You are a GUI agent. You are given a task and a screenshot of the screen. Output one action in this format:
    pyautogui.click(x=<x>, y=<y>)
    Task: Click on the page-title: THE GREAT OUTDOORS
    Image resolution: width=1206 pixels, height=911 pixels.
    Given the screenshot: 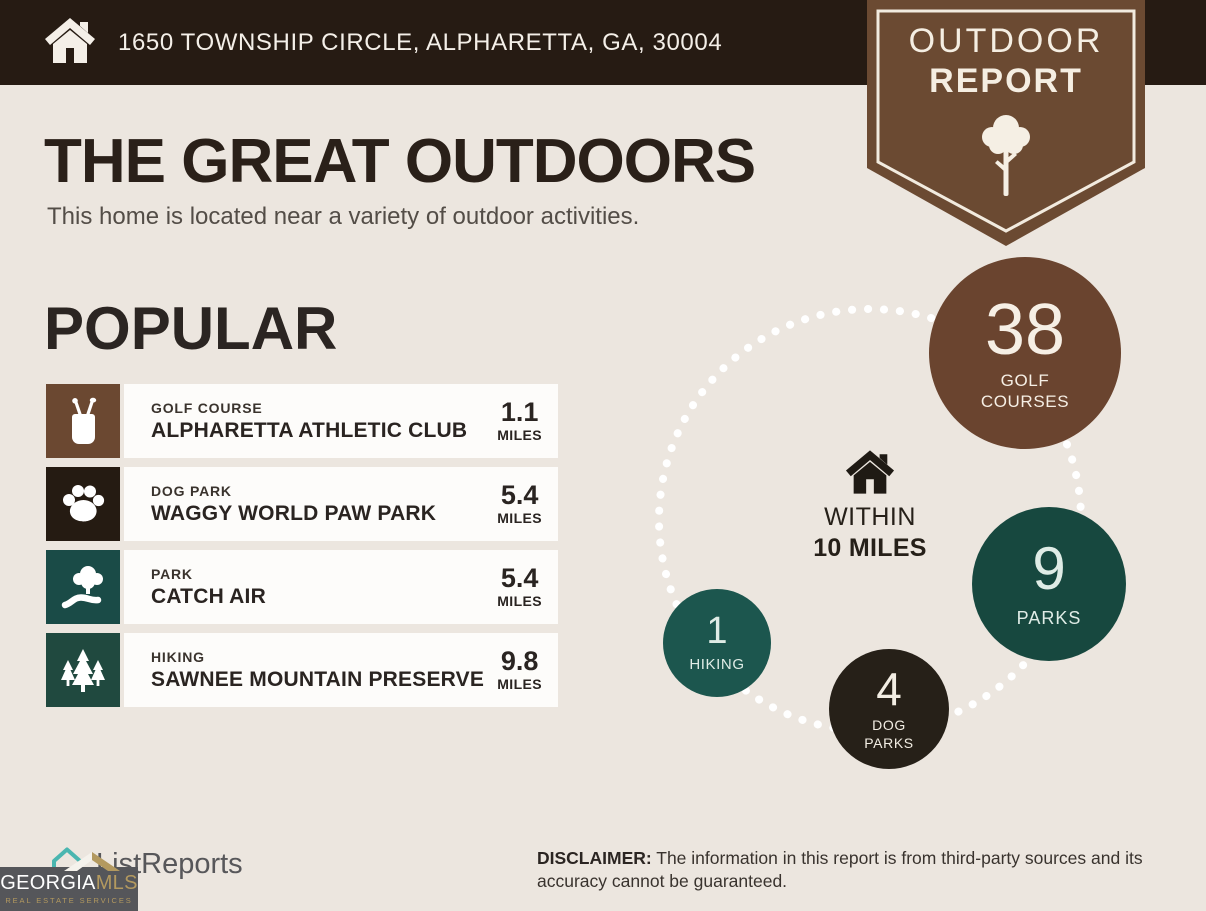 What is the action you would take?
    pyautogui.click(x=400, y=161)
    